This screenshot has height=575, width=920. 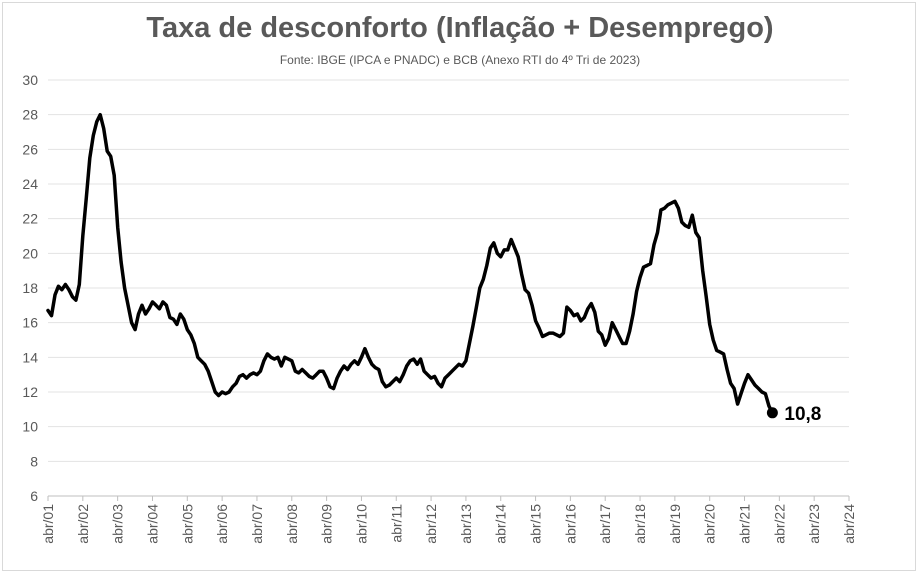 I want to click on x-tick-label: abr/12, so click(x=431, y=524).